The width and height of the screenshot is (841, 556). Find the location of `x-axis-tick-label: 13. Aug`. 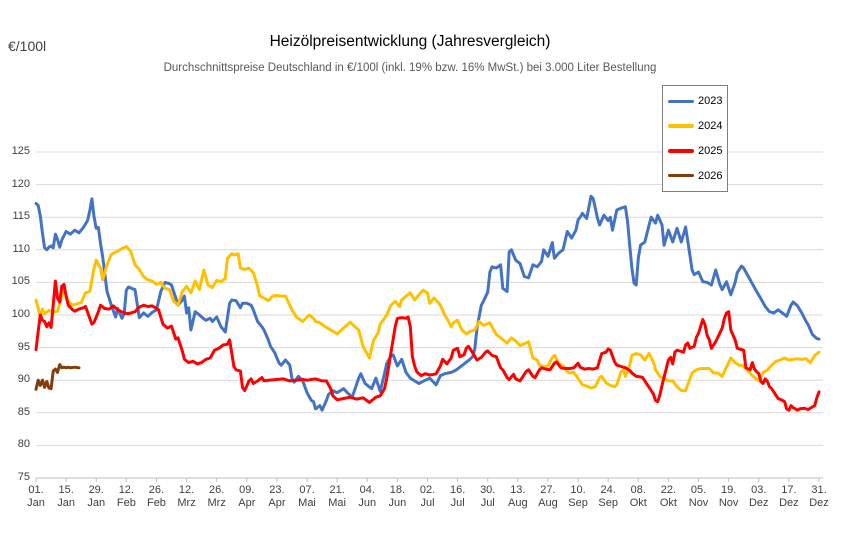

x-axis-tick-label: 13. Aug is located at coordinates (518, 496).